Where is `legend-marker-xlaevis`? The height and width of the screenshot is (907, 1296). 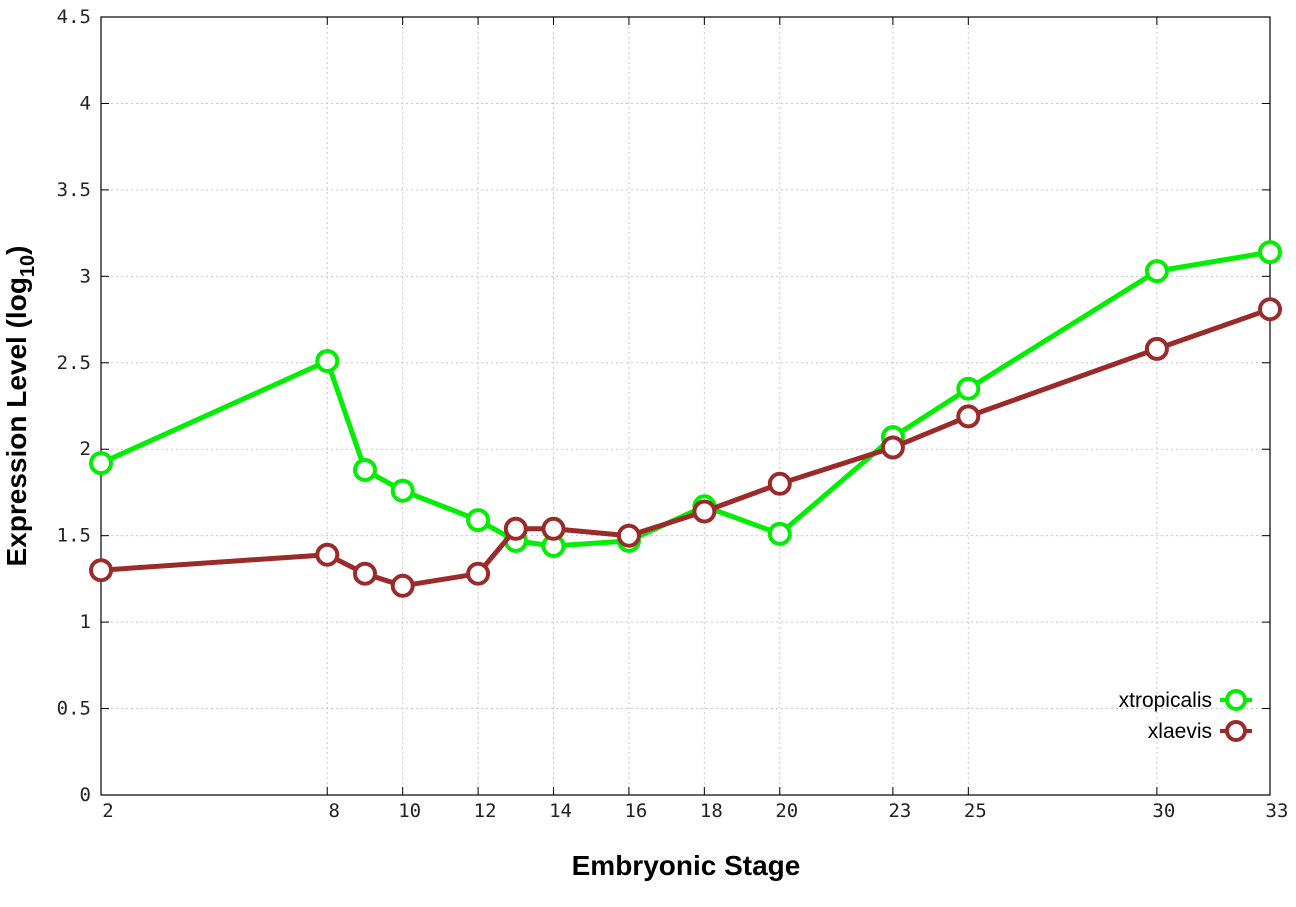 legend-marker-xlaevis is located at coordinates (1236, 731).